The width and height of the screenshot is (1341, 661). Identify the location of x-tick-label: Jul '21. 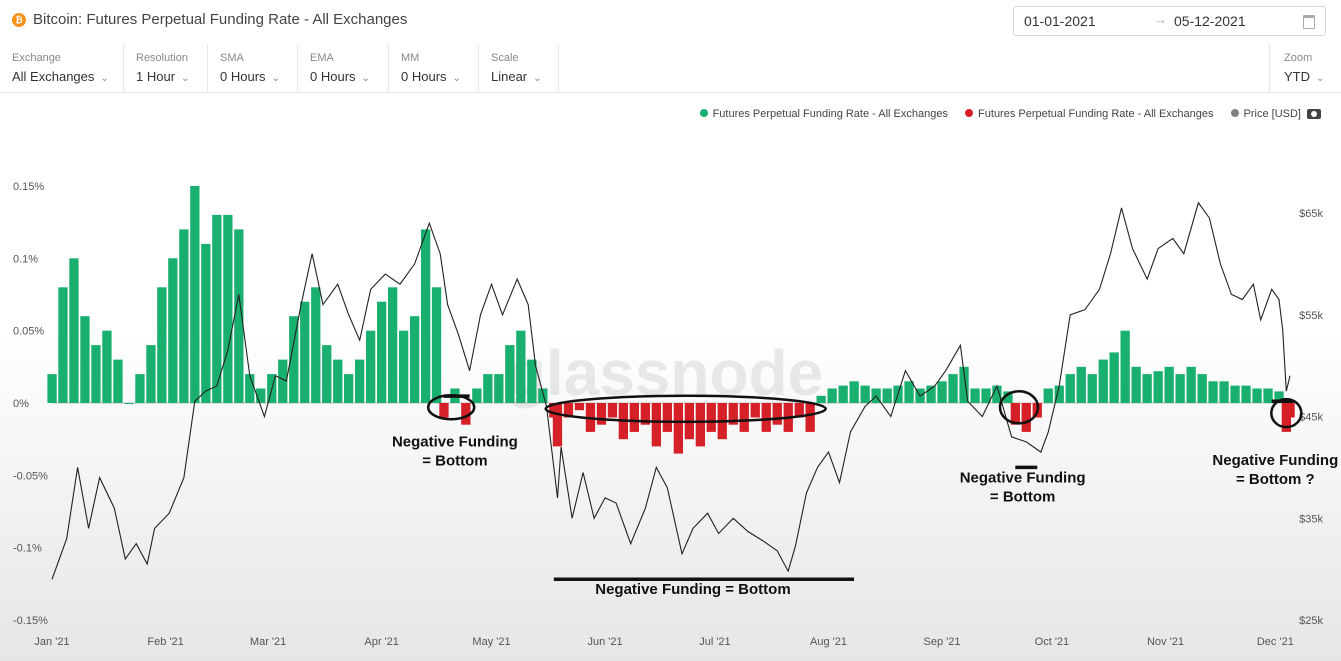
(714, 642).